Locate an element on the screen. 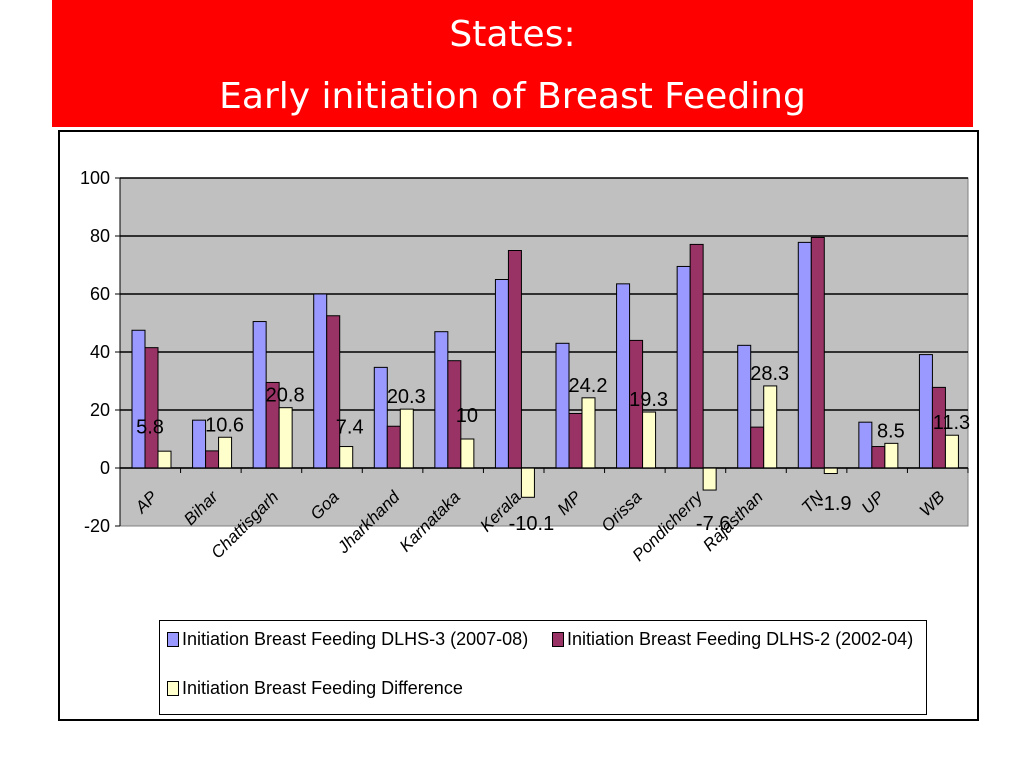 The image size is (1024, 768). legend-item-difference: Initiation Breast Feeding Difference is located at coordinates (315, 688).